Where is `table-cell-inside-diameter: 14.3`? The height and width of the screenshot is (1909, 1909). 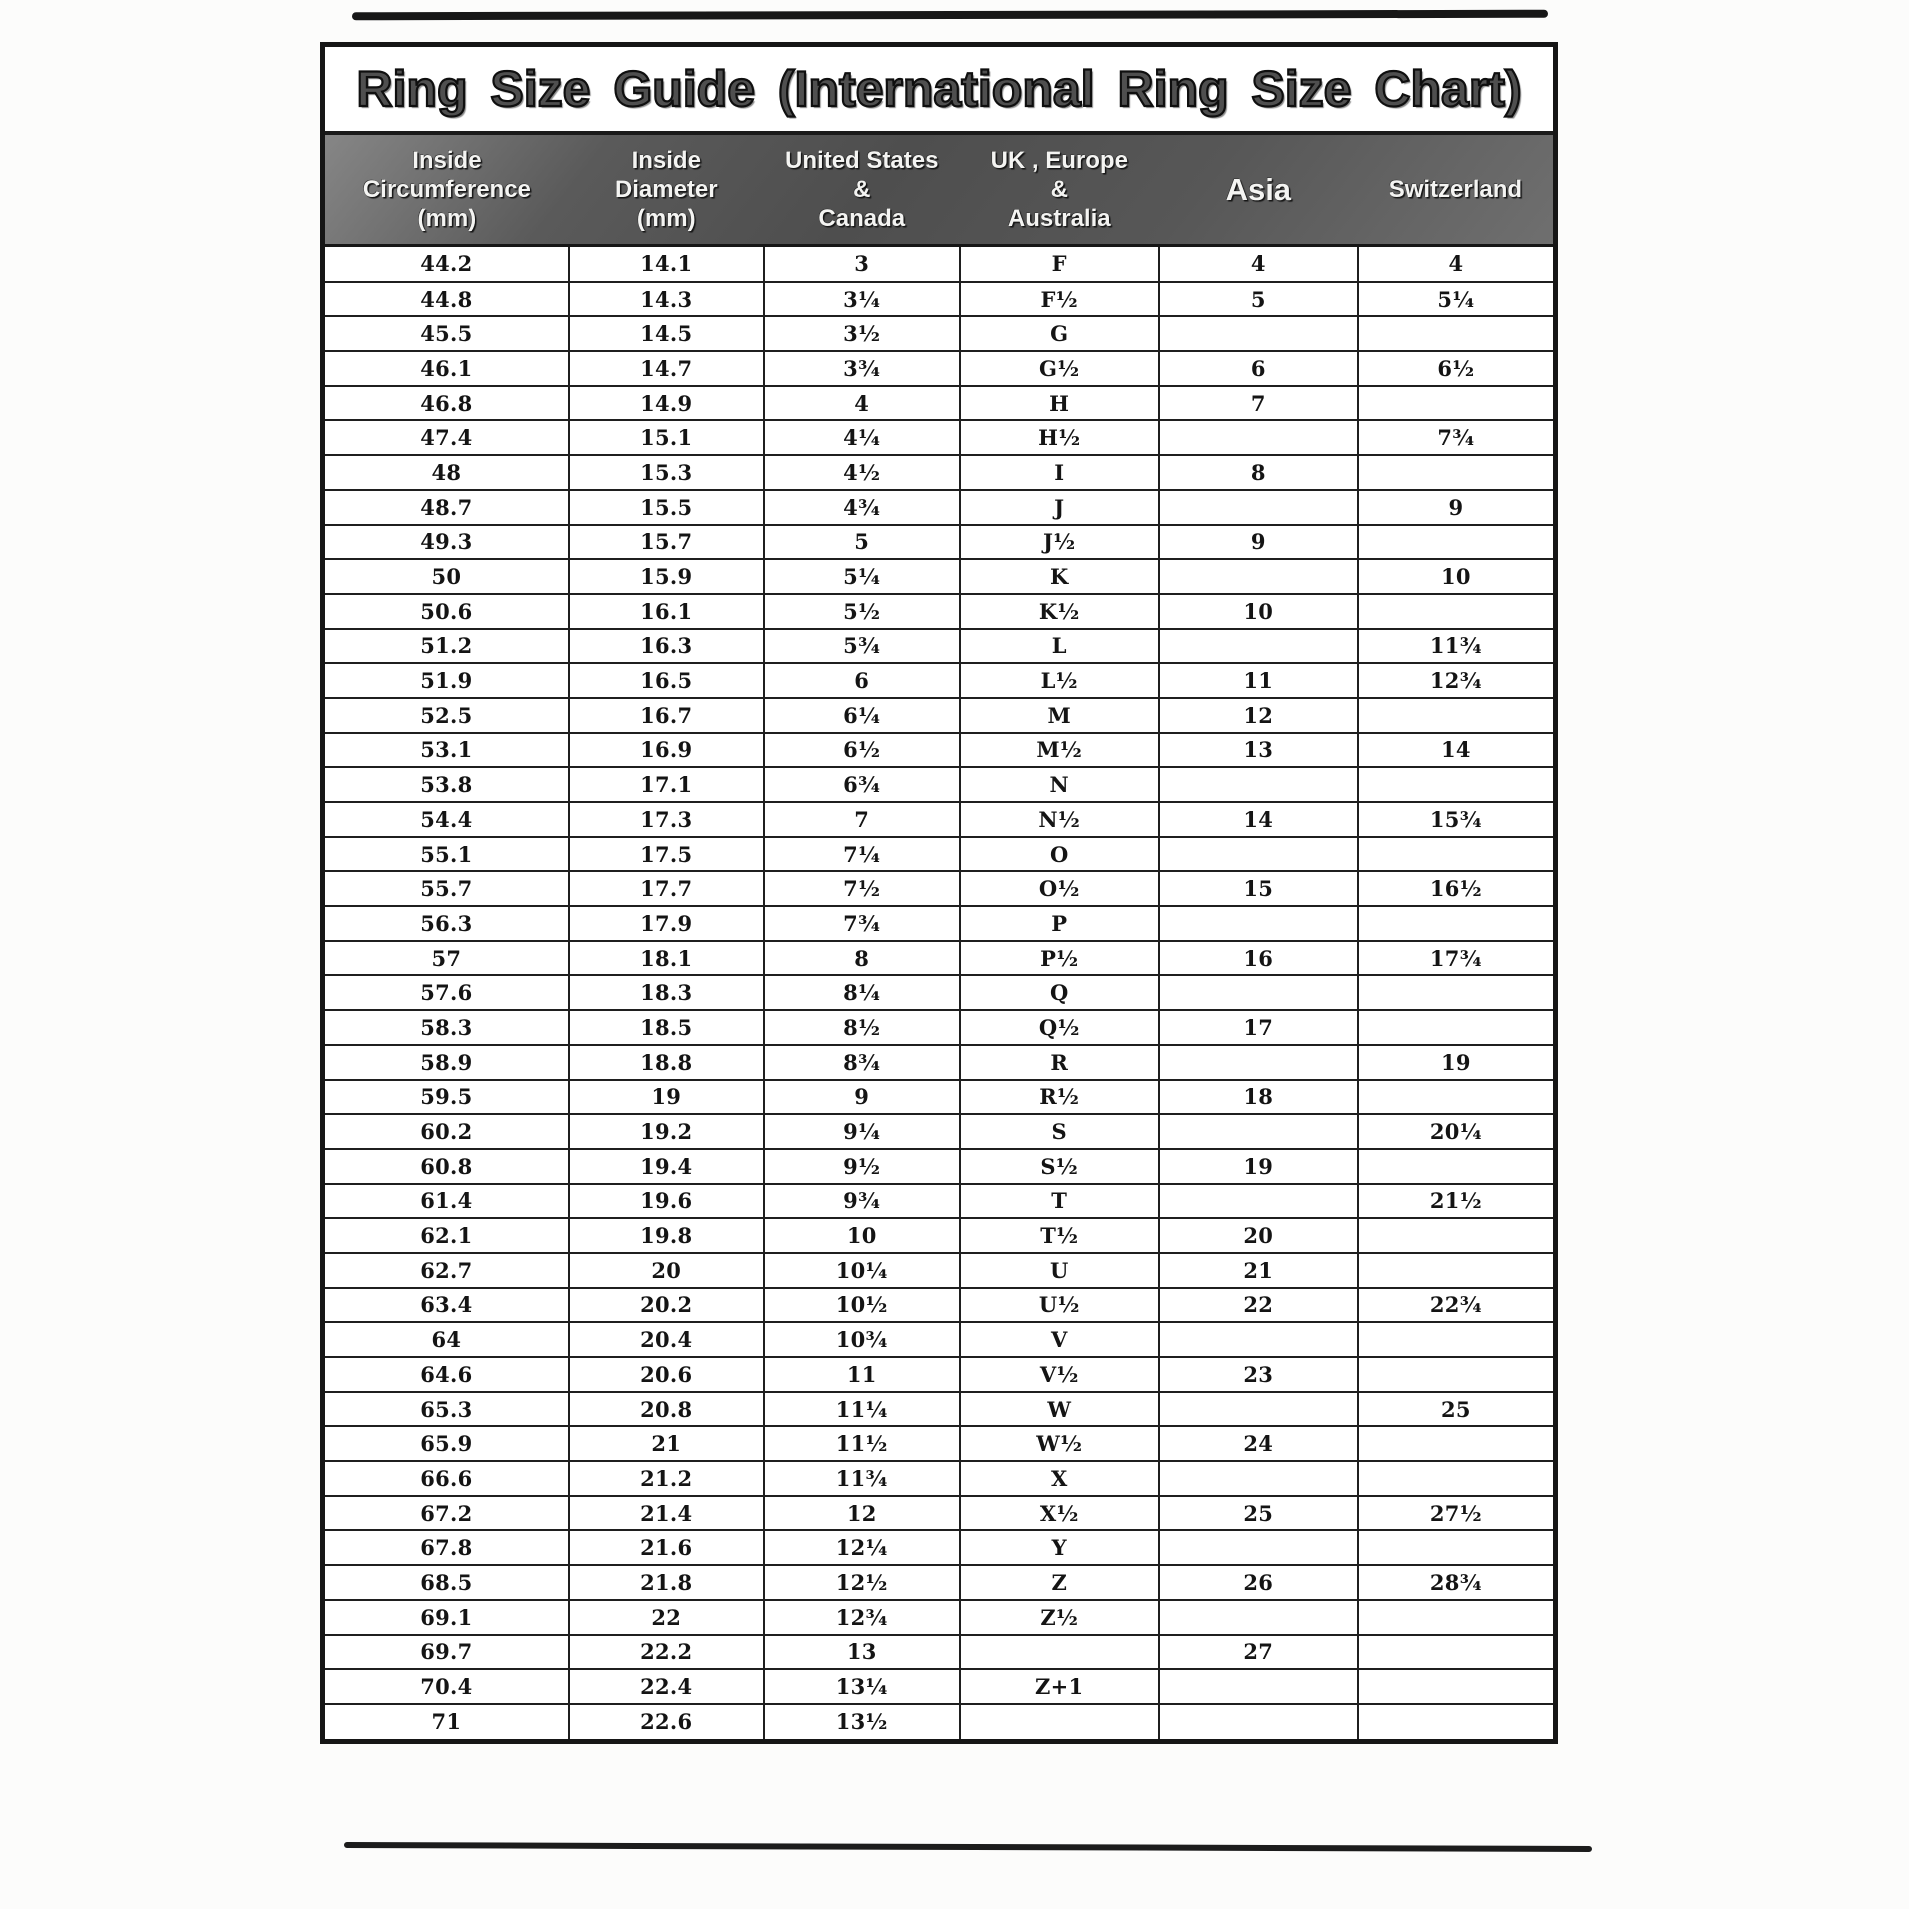 table-cell-inside-diameter: 14.3 is located at coordinates (666, 299).